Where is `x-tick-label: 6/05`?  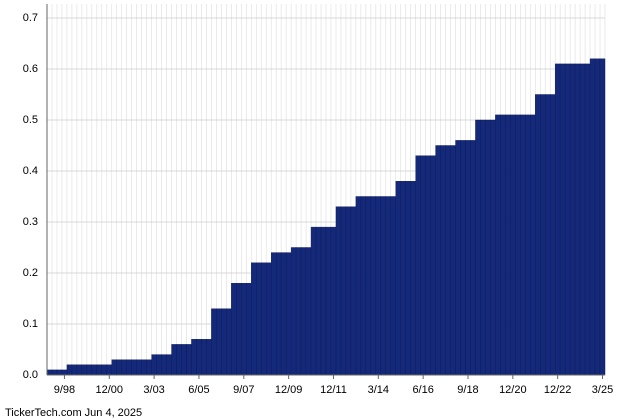
x-tick-label: 6/05 is located at coordinates (198, 390).